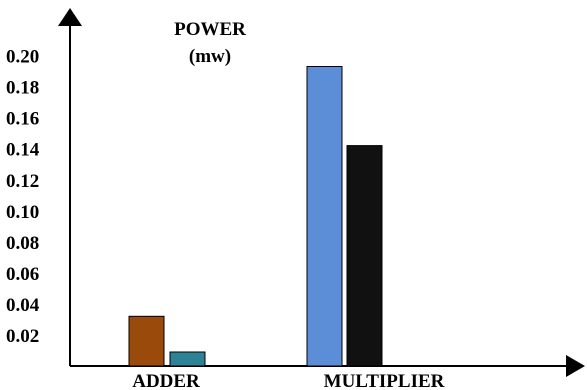  Describe the element at coordinates (288, 380) in the screenshot. I see `category-labels: ADDER MULTIPLIER` at that location.